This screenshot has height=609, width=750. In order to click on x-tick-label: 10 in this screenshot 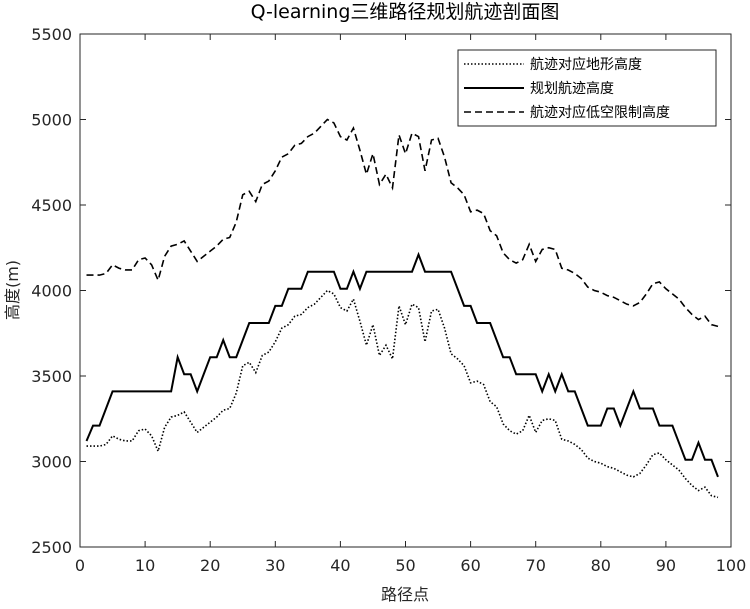, I will do `click(145, 565)`.